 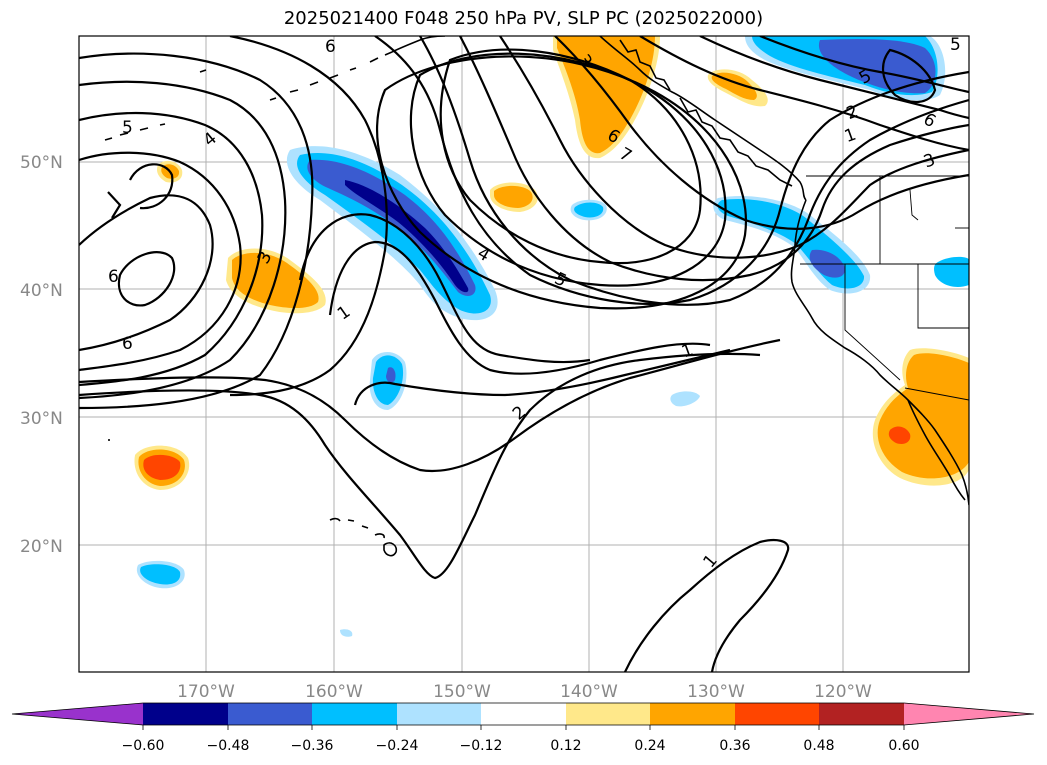 What do you see at coordinates (462, 692) in the screenshot?
I see `lon-label: 150°W` at bounding box center [462, 692].